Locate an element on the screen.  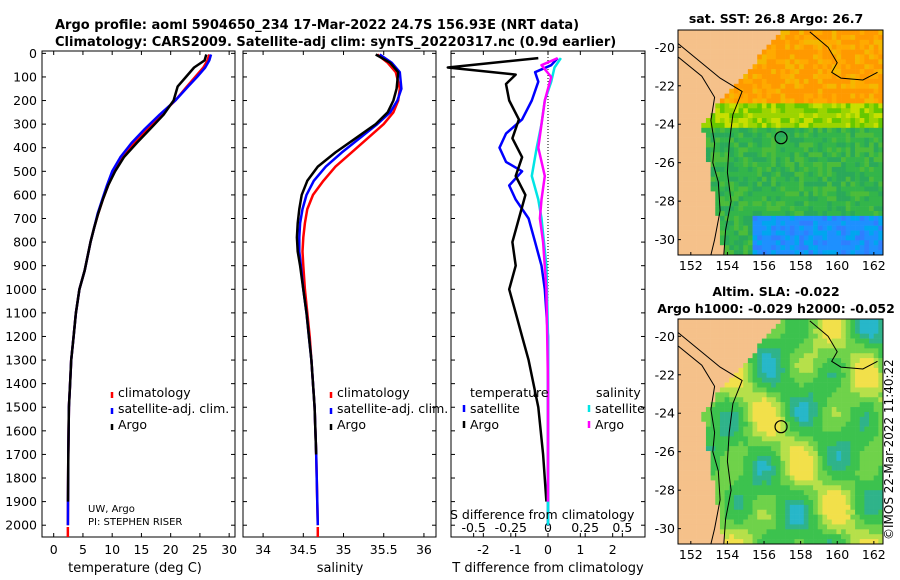
lat-tick-label: -30 is located at coordinates (665, 239).